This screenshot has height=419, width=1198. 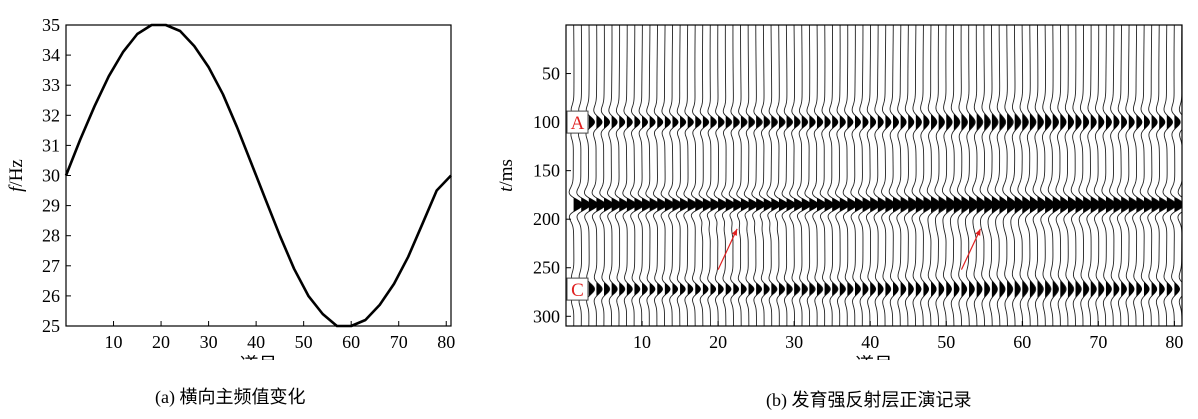 I want to click on y-tick-label: 100, so click(x=546, y=122).